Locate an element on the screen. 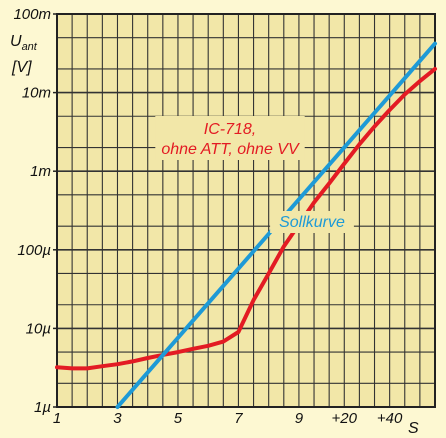  x-tick-label: 1 is located at coordinates (57, 418).